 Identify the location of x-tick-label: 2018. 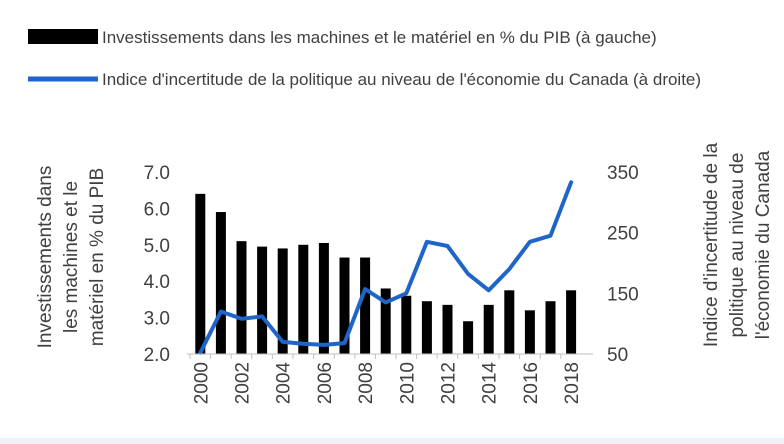
(572, 383).